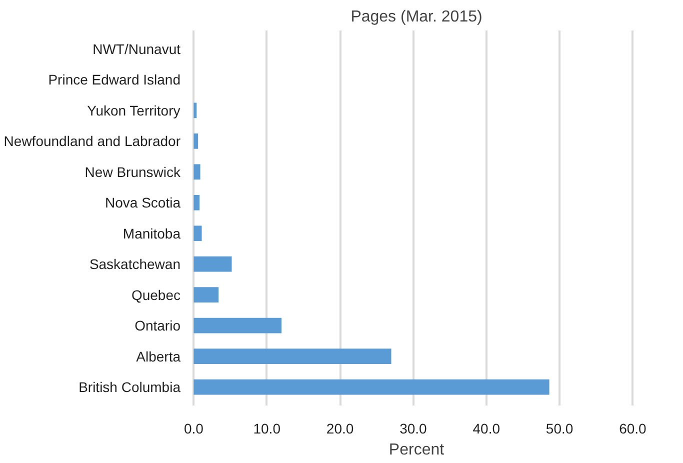 This screenshot has height=463, width=683. Describe the element at coordinates (340, 428) in the screenshot. I see `x-tick-label: 20.0` at that location.